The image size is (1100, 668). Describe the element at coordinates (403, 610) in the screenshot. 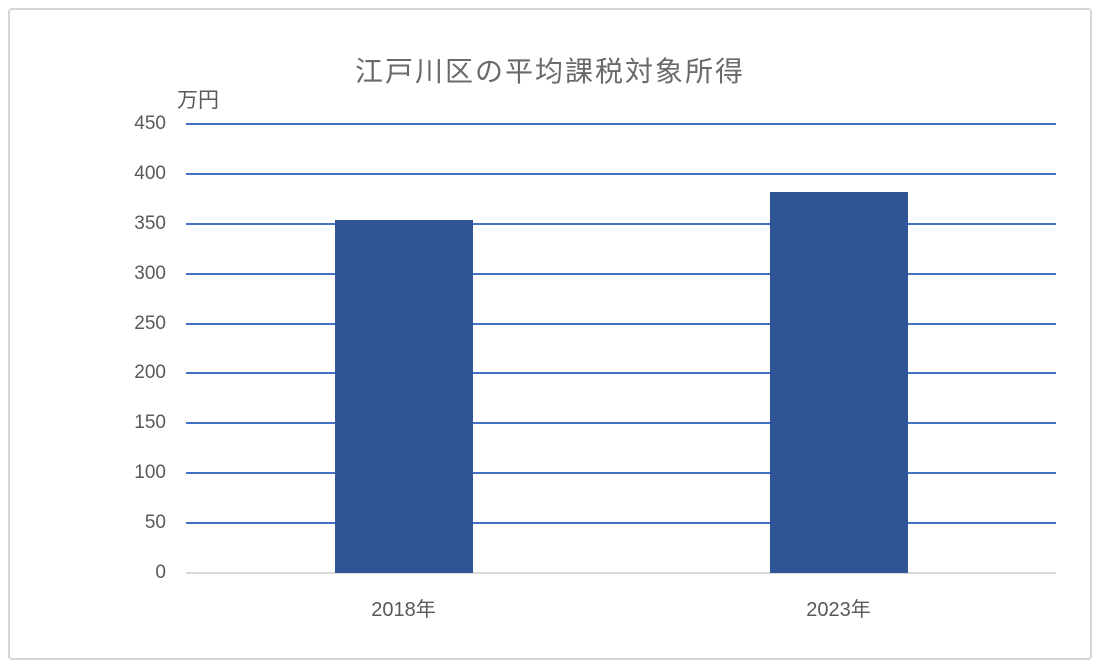

I see `x-category-label-2018年: 2018年` at that location.